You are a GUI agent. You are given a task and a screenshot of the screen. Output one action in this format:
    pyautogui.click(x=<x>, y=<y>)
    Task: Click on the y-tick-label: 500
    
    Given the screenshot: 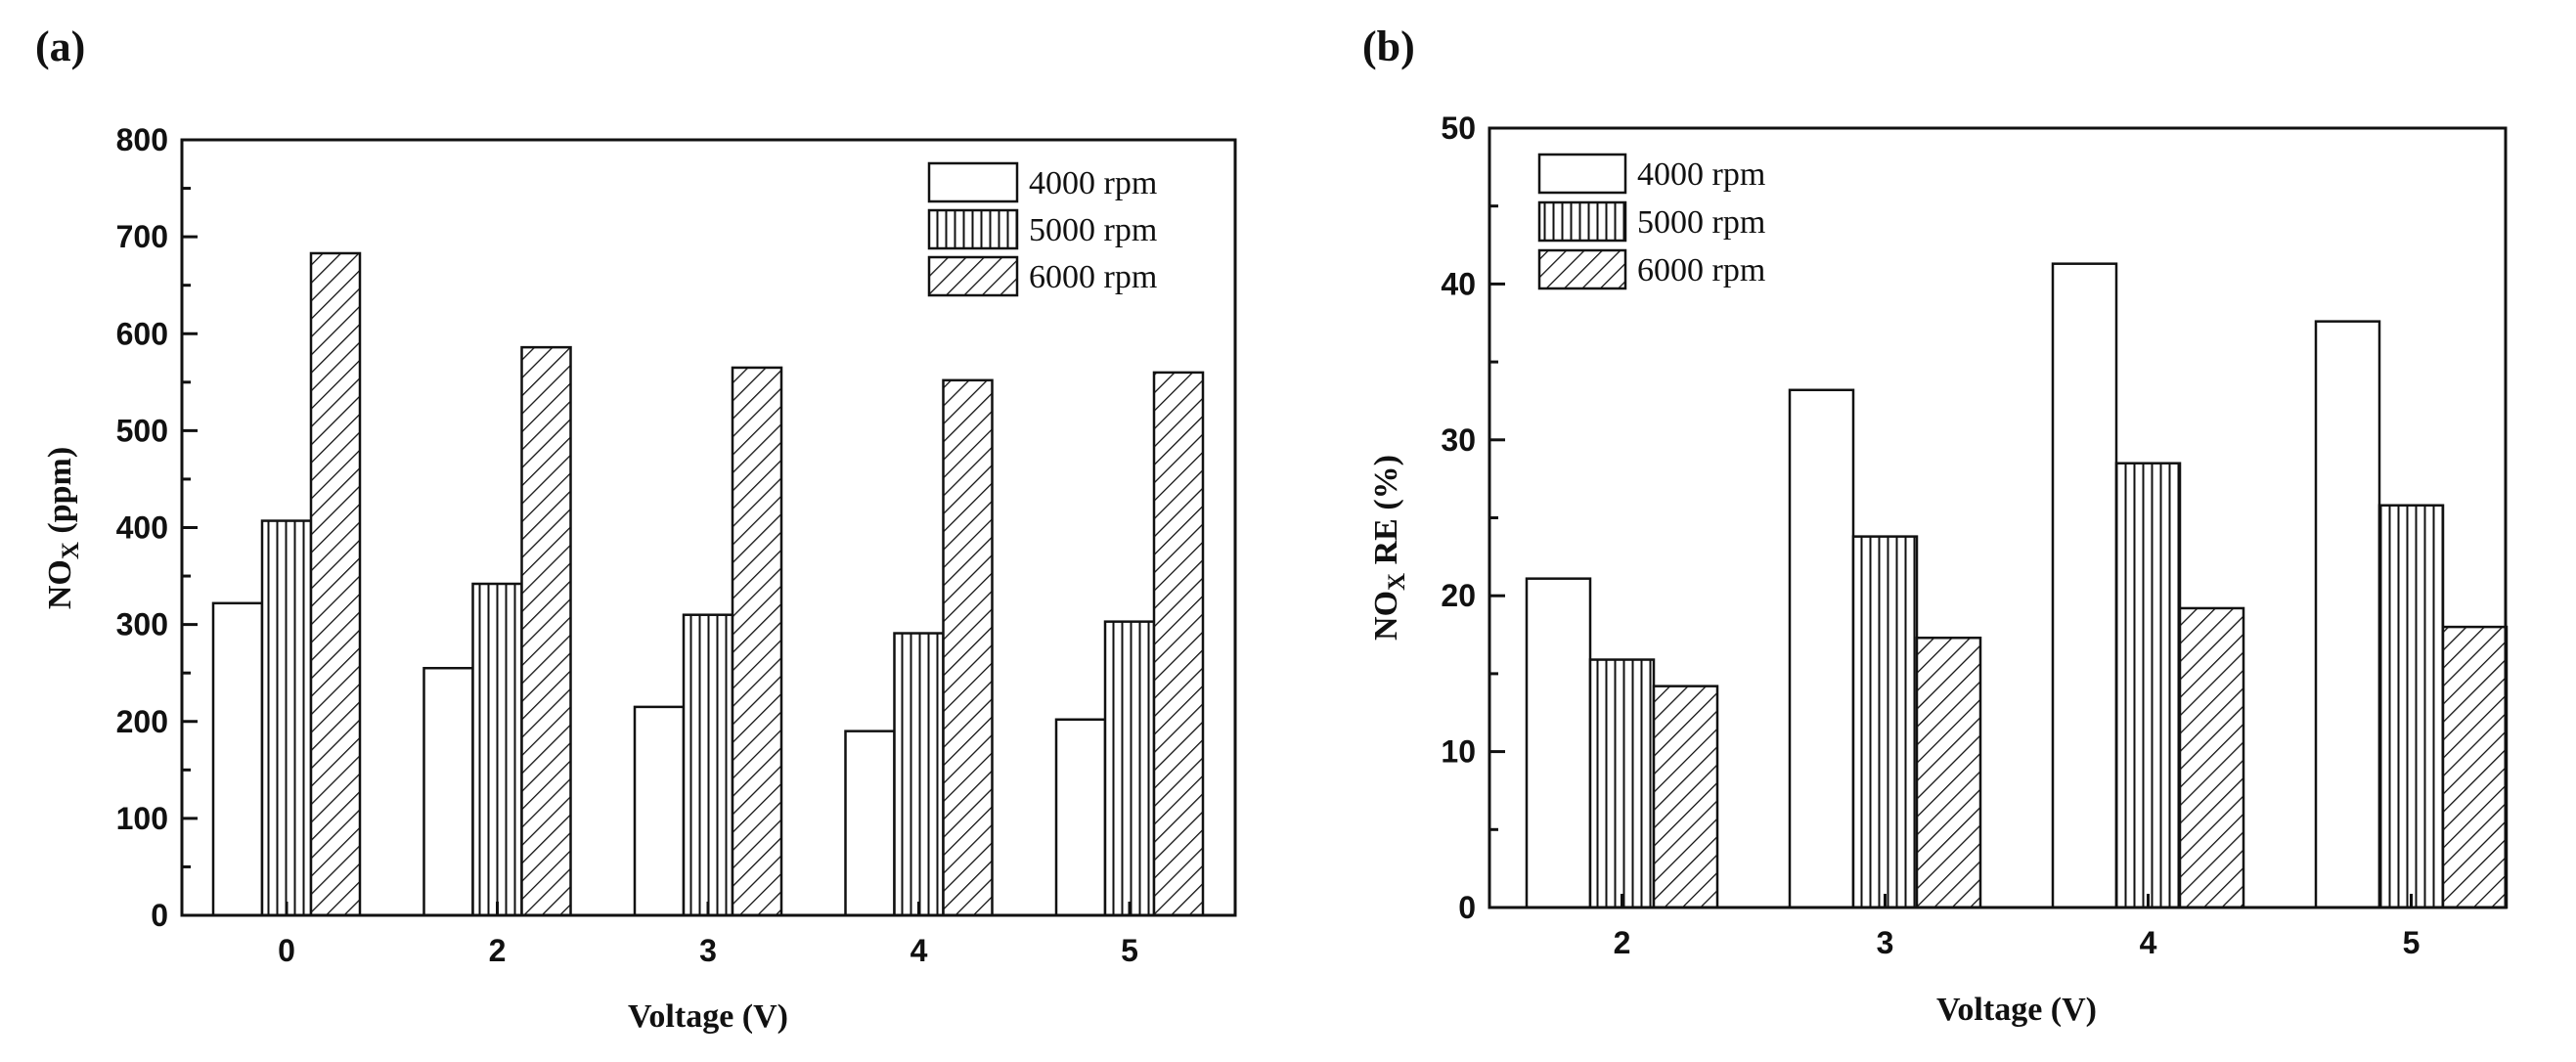 What is the action you would take?
    pyautogui.click(x=142, y=430)
    